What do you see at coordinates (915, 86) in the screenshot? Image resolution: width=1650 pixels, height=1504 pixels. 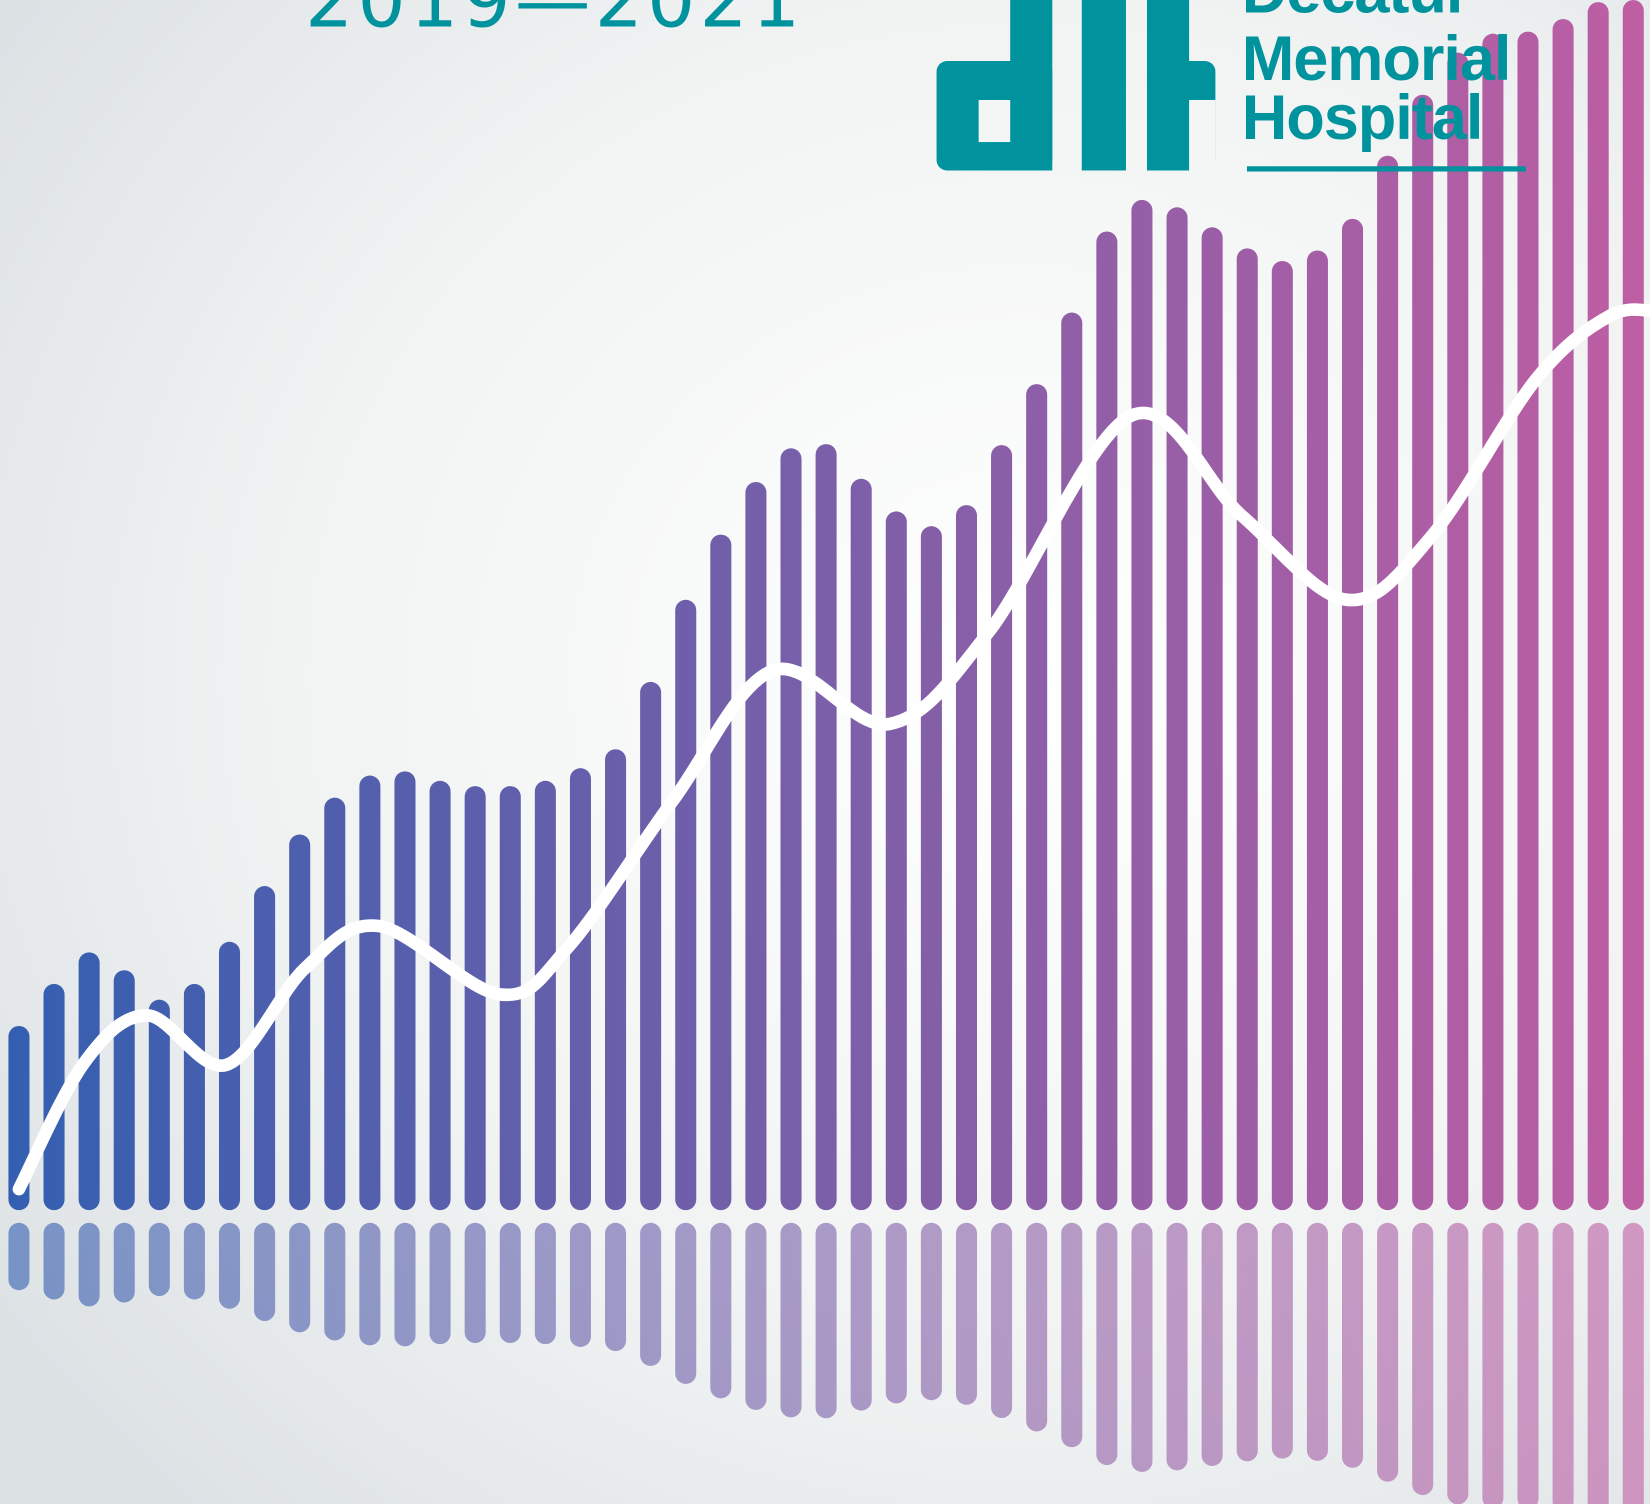 I see `header: 2019—2021 Decatur Memorial Hospital` at bounding box center [915, 86].